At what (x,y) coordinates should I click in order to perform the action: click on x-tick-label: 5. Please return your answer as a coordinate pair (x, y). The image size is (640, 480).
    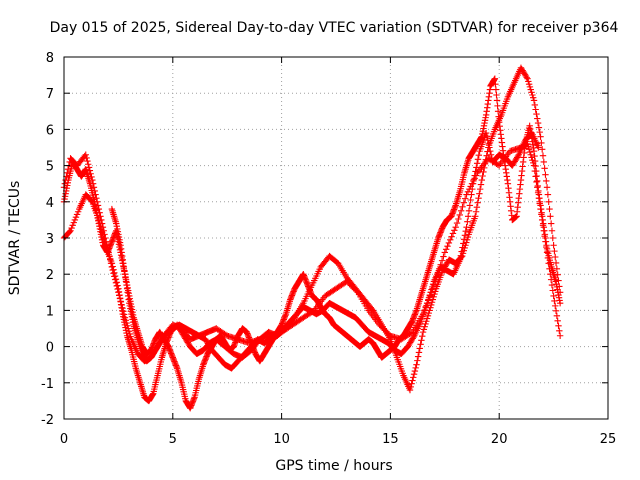
    Looking at the image, I should click on (173, 439).